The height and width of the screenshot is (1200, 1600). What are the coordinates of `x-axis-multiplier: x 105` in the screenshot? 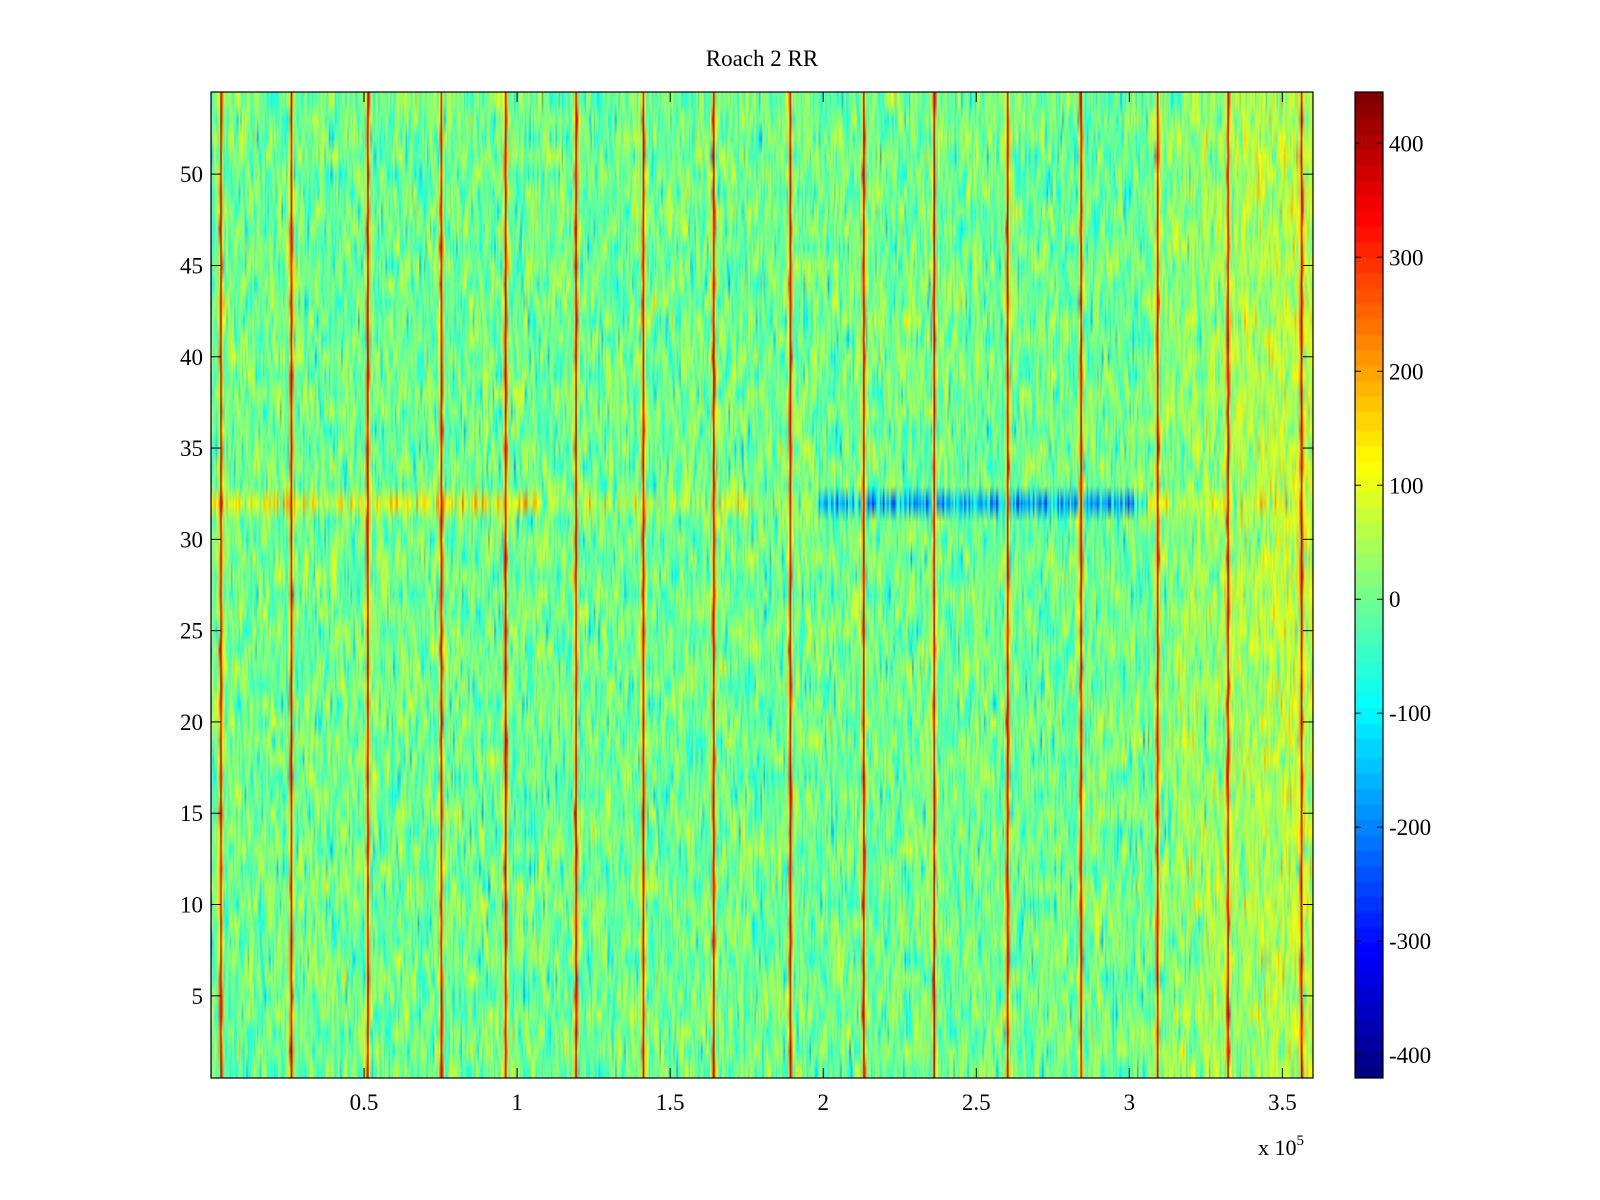 It's located at (1281, 1146).